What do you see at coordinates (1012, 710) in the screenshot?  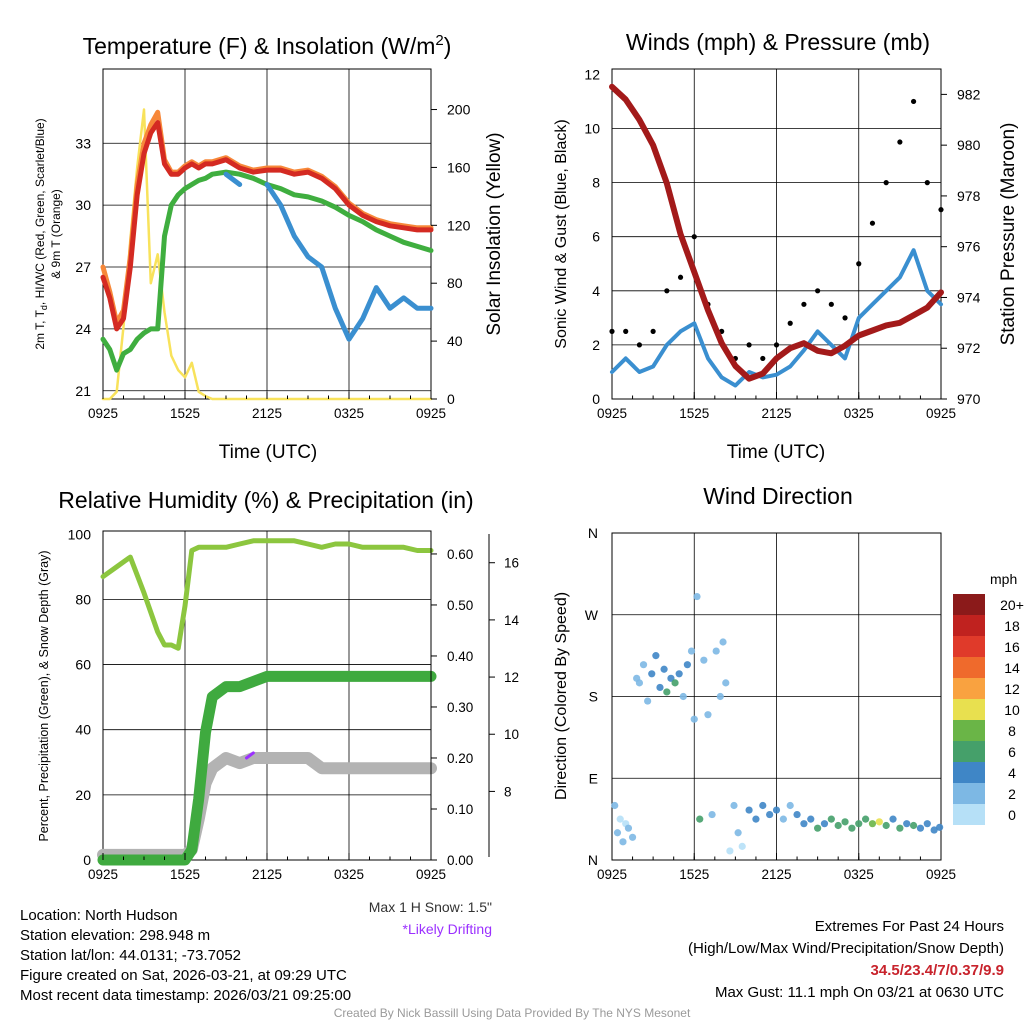 I see `legend-label: 10` at bounding box center [1012, 710].